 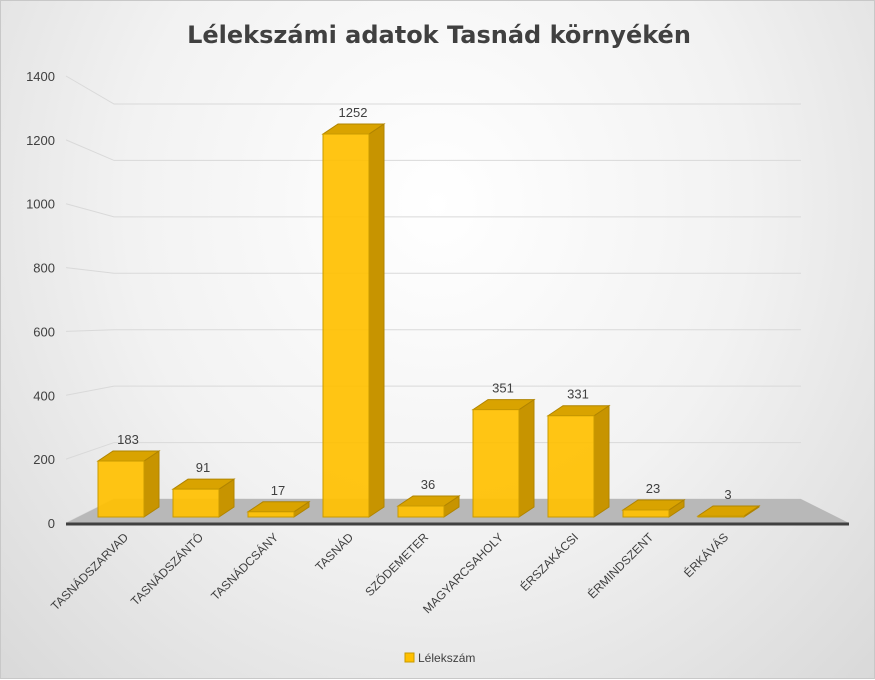 I want to click on x-tick-label: TASNÁDSZÁNTÓ, so click(x=166, y=569).